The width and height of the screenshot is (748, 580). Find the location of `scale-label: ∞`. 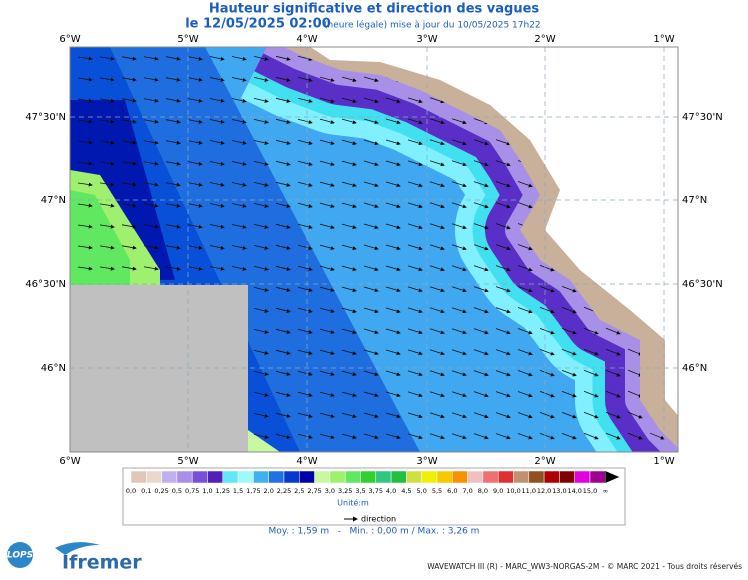

scale-label: ∞ is located at coordinates (605, 491).